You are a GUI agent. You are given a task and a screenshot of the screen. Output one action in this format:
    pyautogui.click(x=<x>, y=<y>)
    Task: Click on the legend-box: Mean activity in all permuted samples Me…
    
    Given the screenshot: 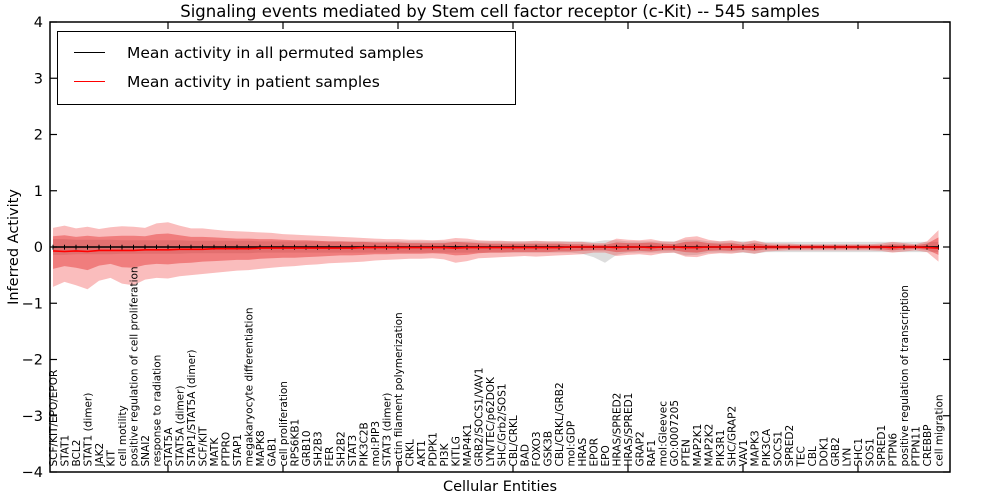 What is the action you would take?
    pyautogui.click(x=286, y=68)
    